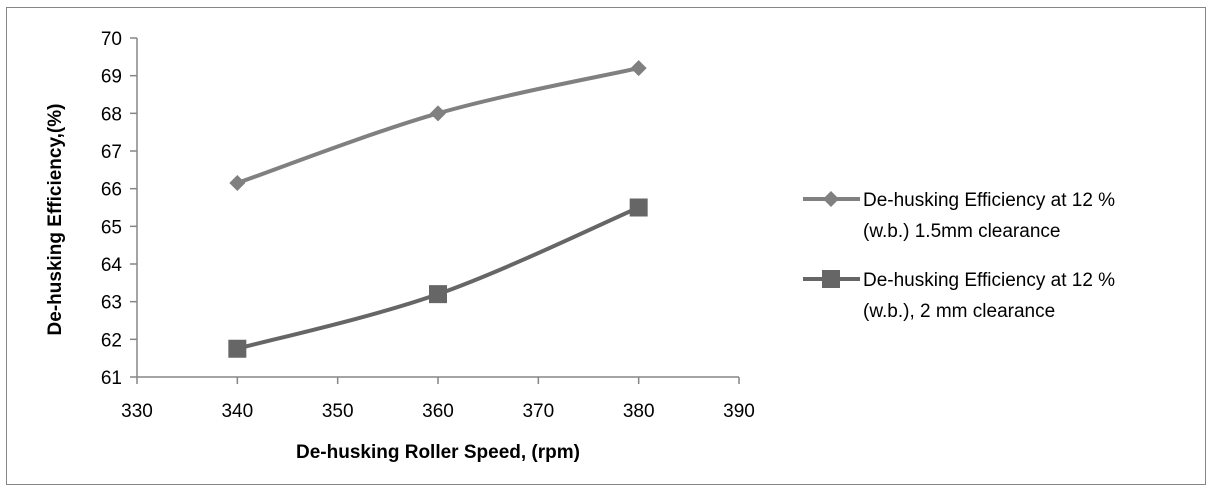  What do you see at coordinates (119, 209) in the screenshot?
I see `y-axis-ticks: 61 62 63 64 65 66 67 68 69 70` at bounding box center [119, 209].